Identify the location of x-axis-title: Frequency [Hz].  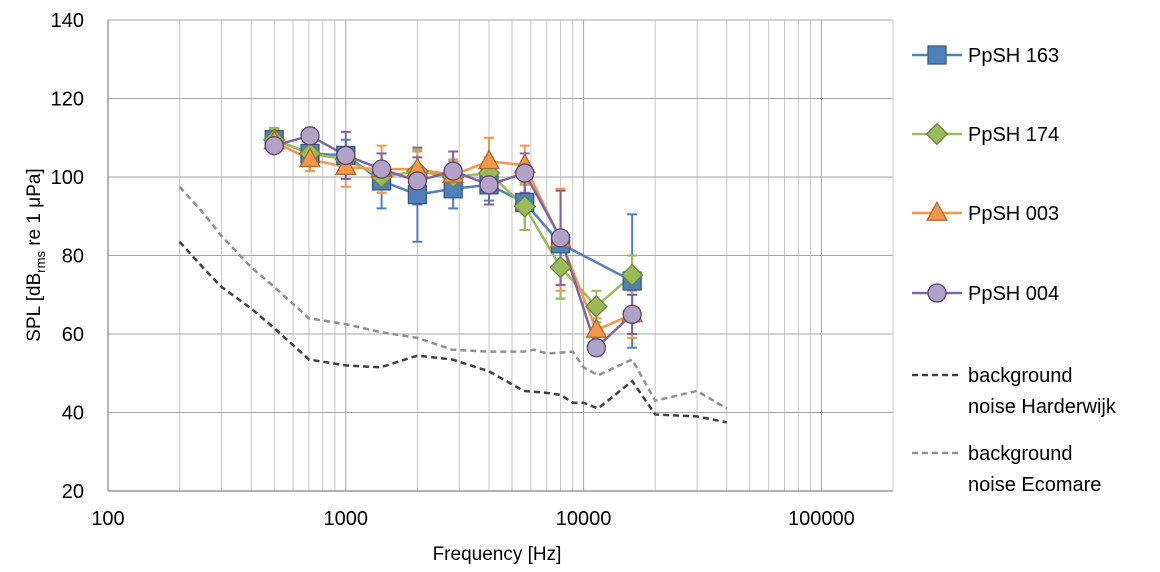
(497, 554).